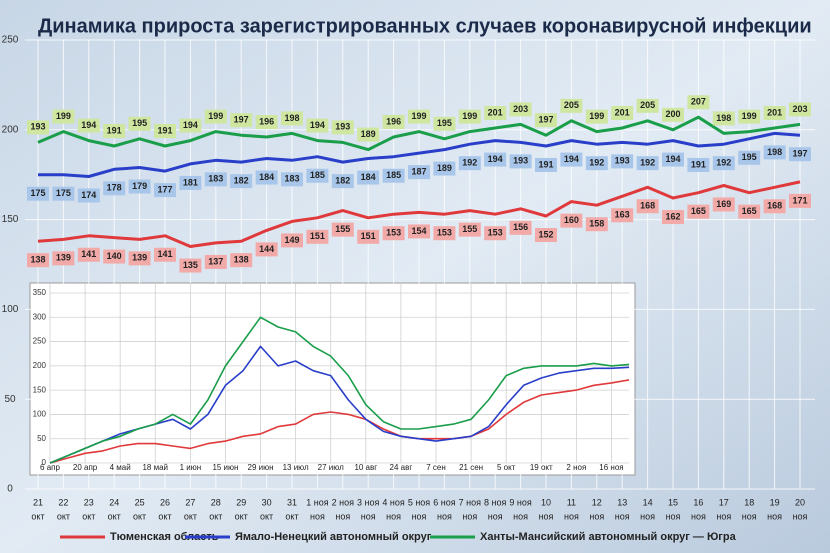 The height and width of the screenshot is (553, 830). I want to click on value-label: 185, so click(317, 175).